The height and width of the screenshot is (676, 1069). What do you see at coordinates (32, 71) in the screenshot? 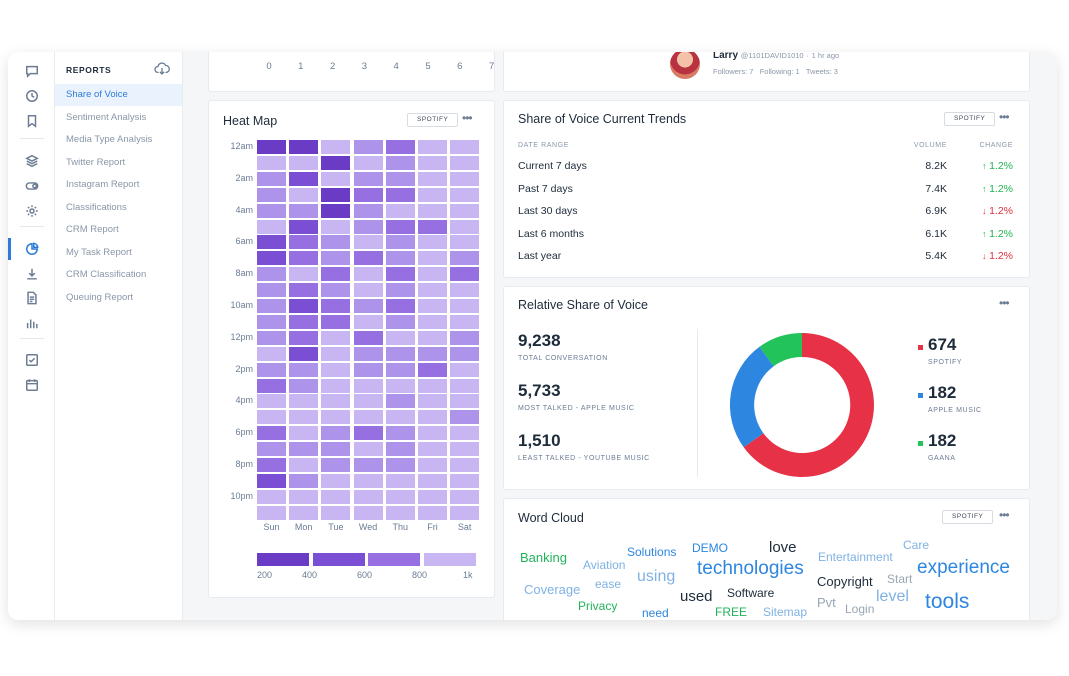
I see `chat-icon` at bounding box center [32, 71].